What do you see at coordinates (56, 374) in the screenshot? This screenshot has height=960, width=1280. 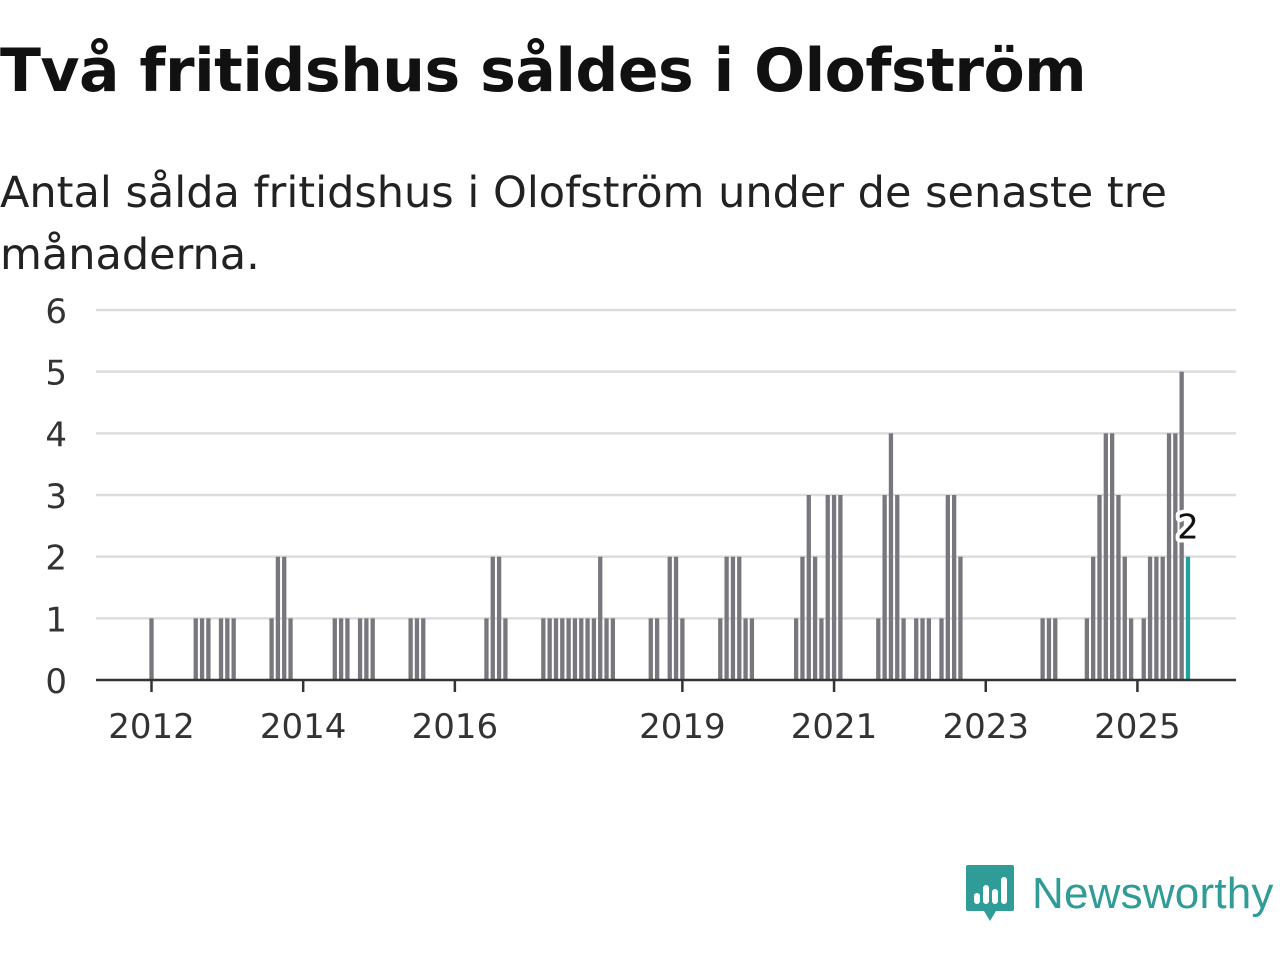 I see `y-tick-label: 5` at bounding box center [56, 374].